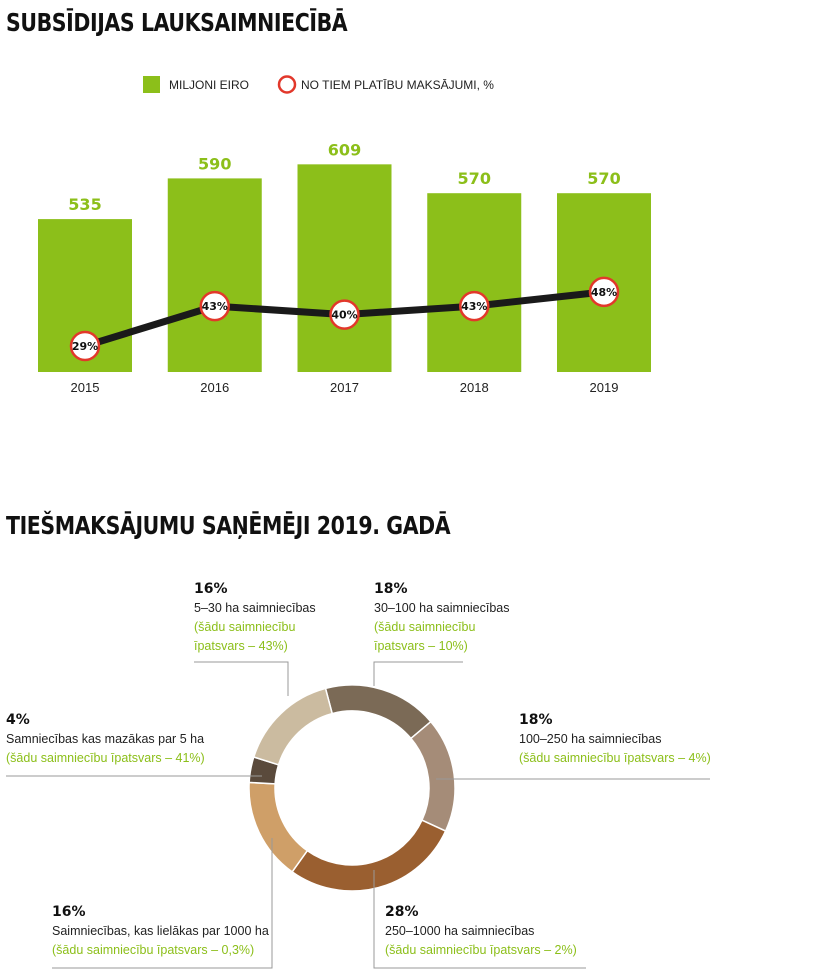 The height and width of the screenshot is (979, 820). I want to click on percent-label-2019: 48%, so click(604, 292).